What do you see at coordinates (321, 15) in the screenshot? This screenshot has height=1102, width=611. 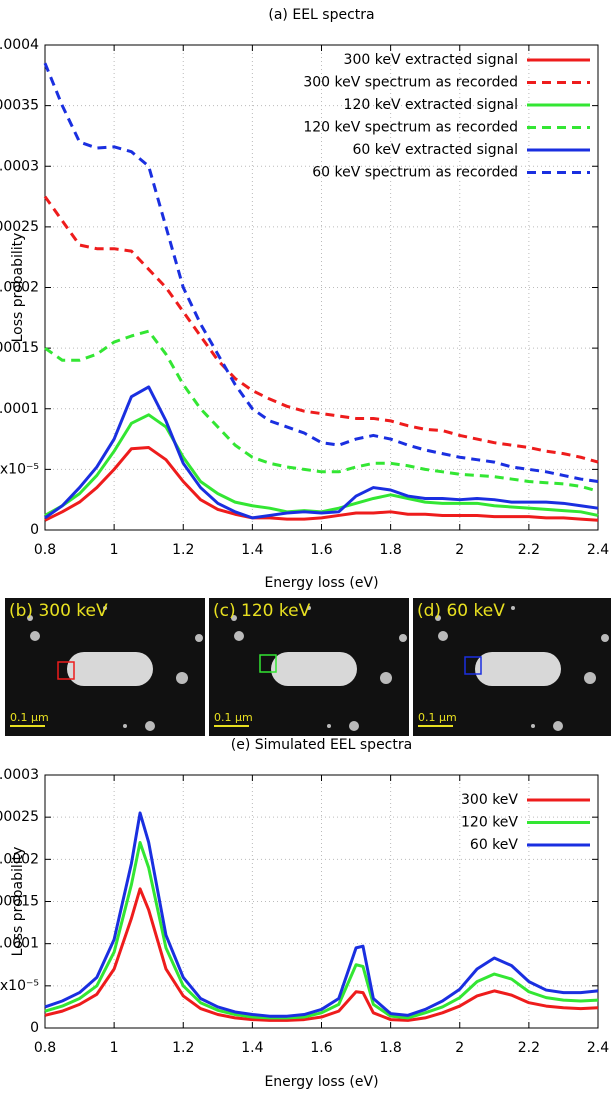 I see `chart-title: (a) EEL spectra` at bounding box center [321, 15].